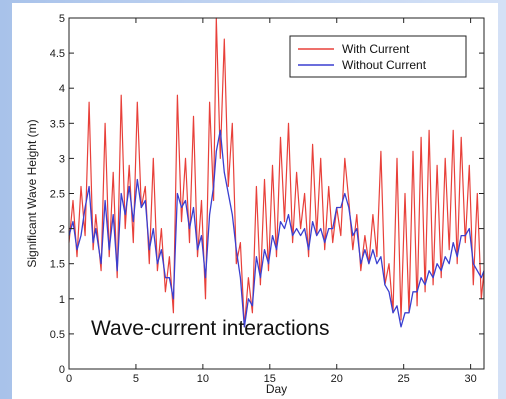 This screenshot has height=399, width=506. Describe the element at coordinates (376, 49) in the screenshot. I see `legend-label-with-current: With Current` at that location.